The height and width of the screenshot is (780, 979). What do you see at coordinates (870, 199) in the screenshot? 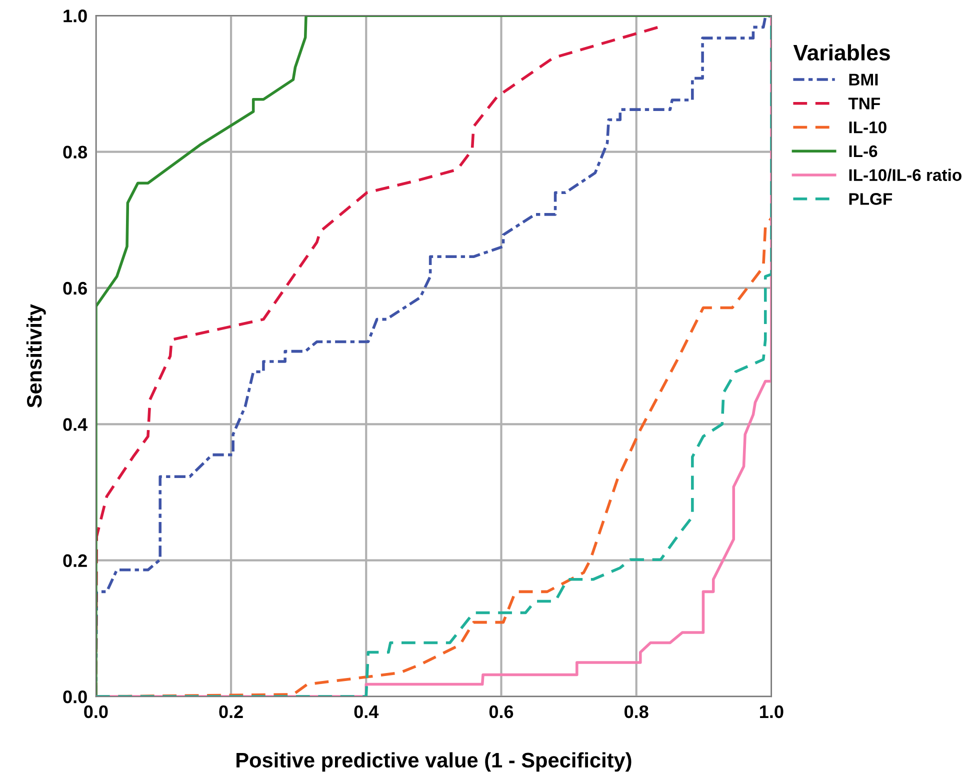
I see `legend-label: PLGF` at bounding box center [870, 199].